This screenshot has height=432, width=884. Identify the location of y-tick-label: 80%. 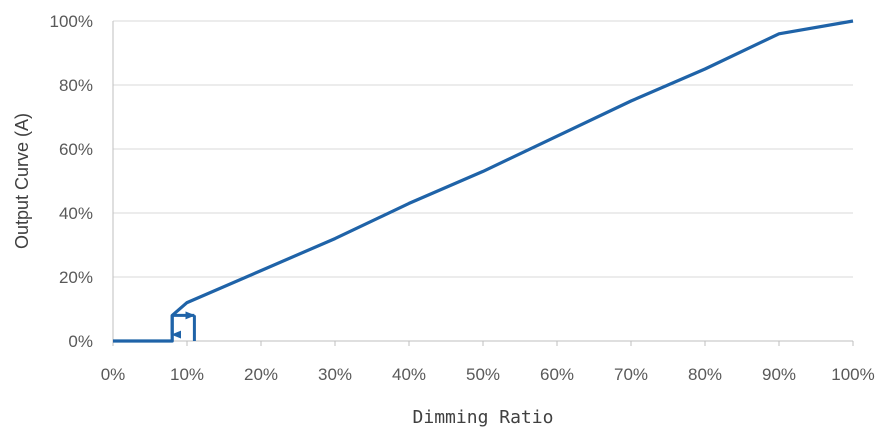
(76, 85).